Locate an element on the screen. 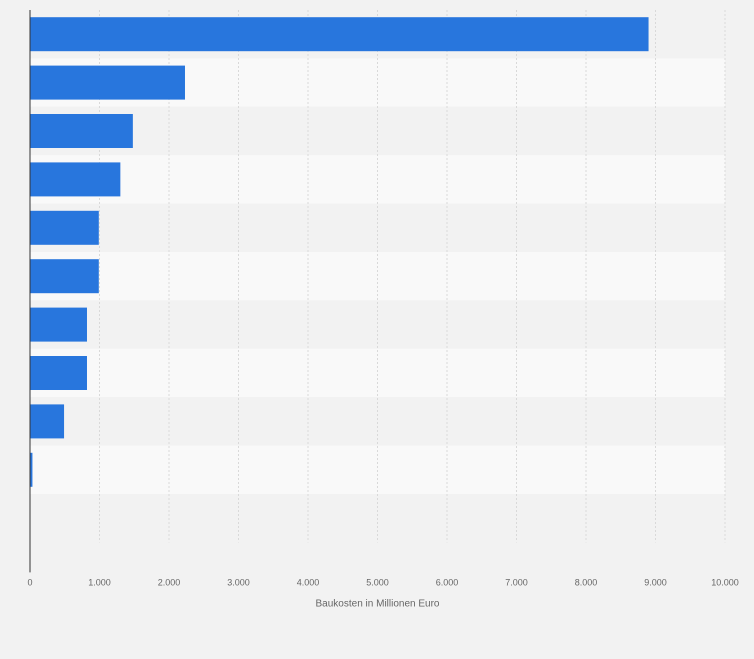 This screenshot has height=659, width=754. x-tick-label: 3.000 is located at coordinates (238, 582).